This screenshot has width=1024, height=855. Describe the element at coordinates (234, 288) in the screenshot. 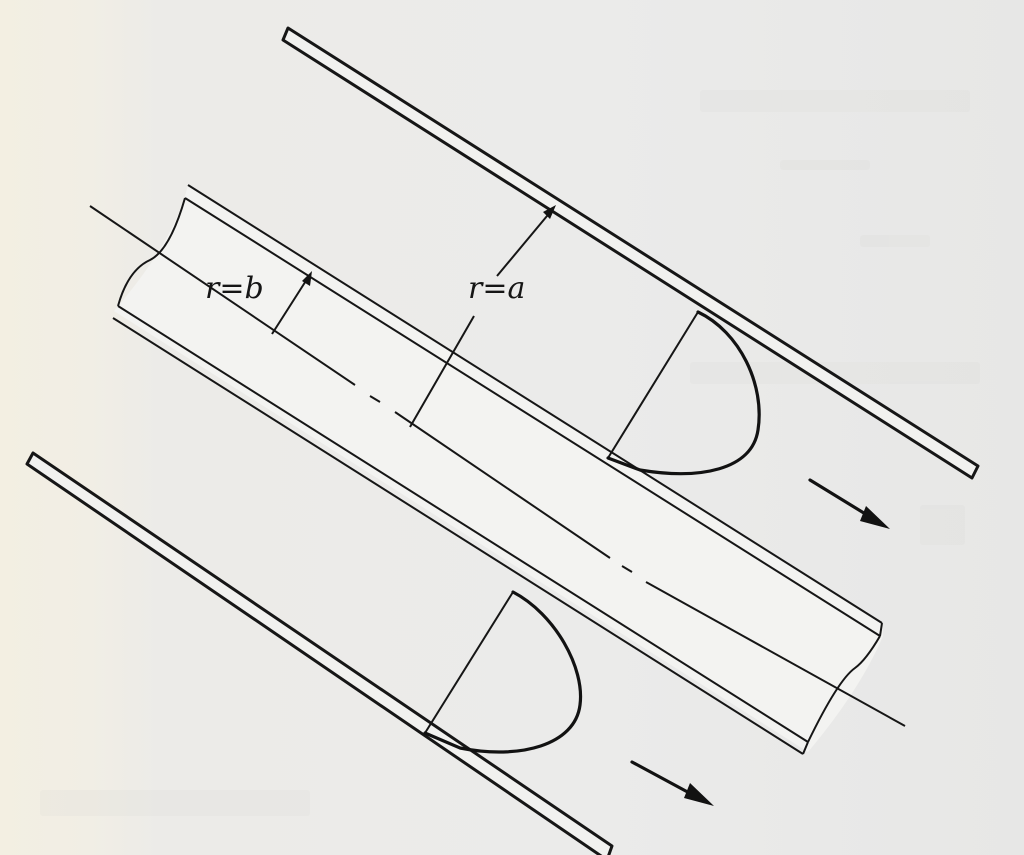

I see `inner-radius-label: r=b` at that location.